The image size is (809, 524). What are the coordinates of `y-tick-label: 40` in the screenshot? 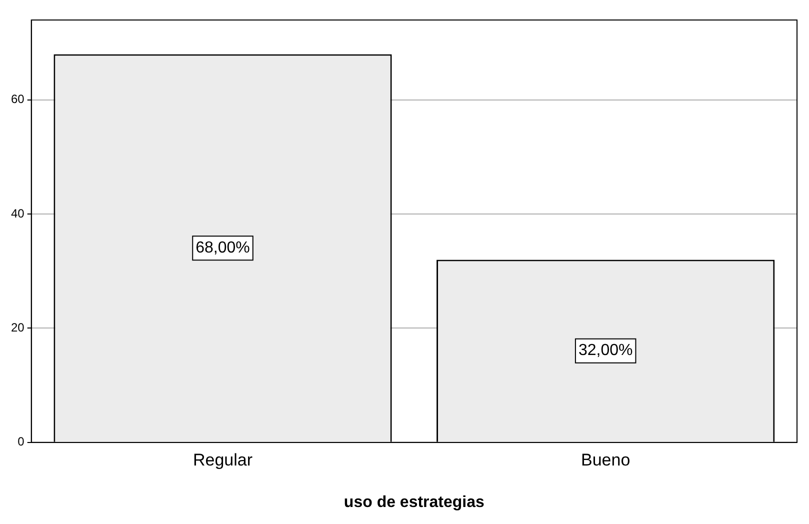 It's located at (17, 213).